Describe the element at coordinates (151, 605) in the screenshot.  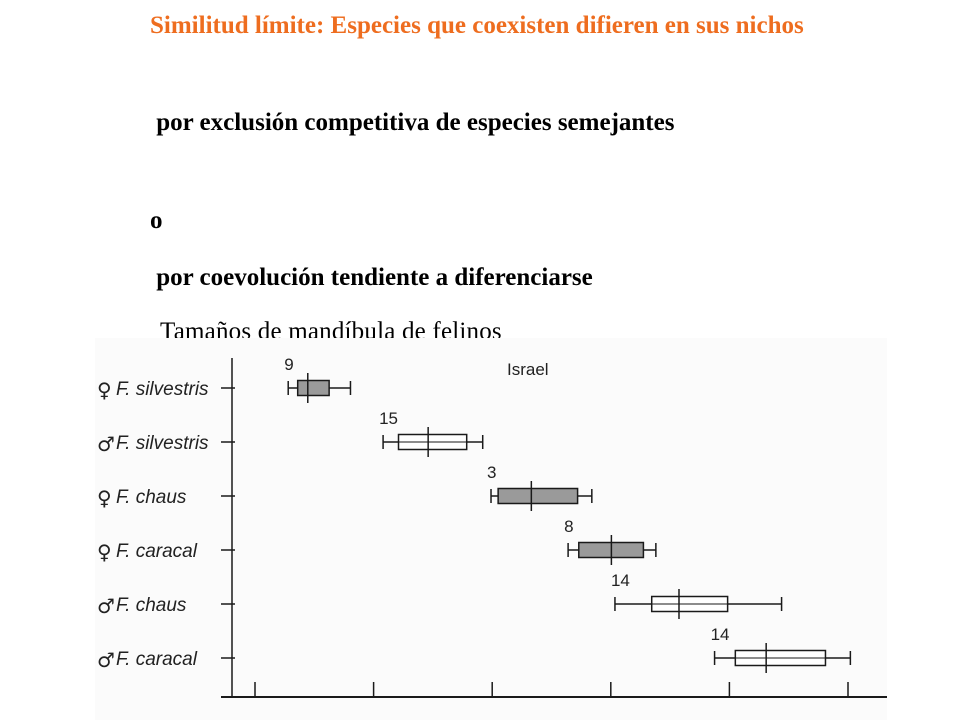
I see `species-label-4: F. chaus` at that location.